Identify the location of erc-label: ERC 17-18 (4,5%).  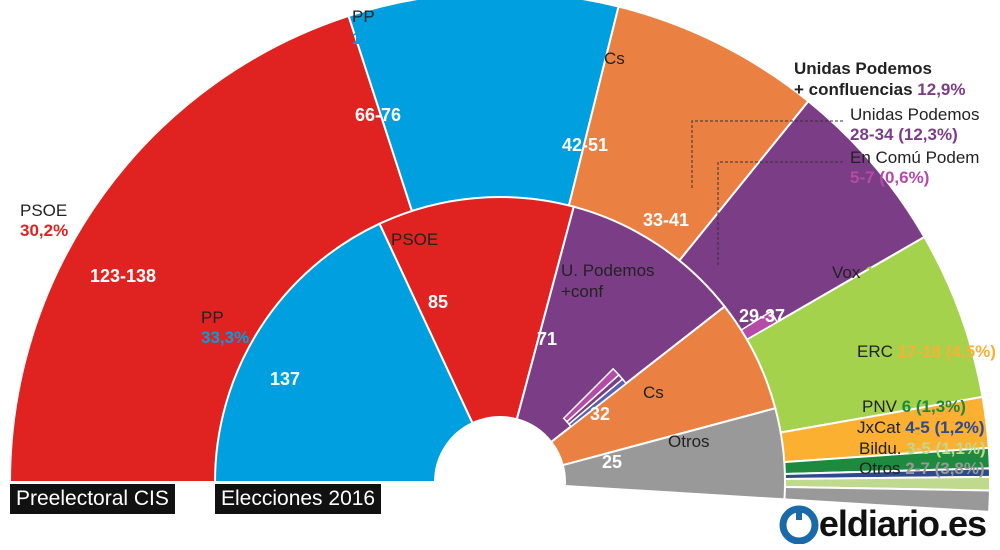
(926, 351).